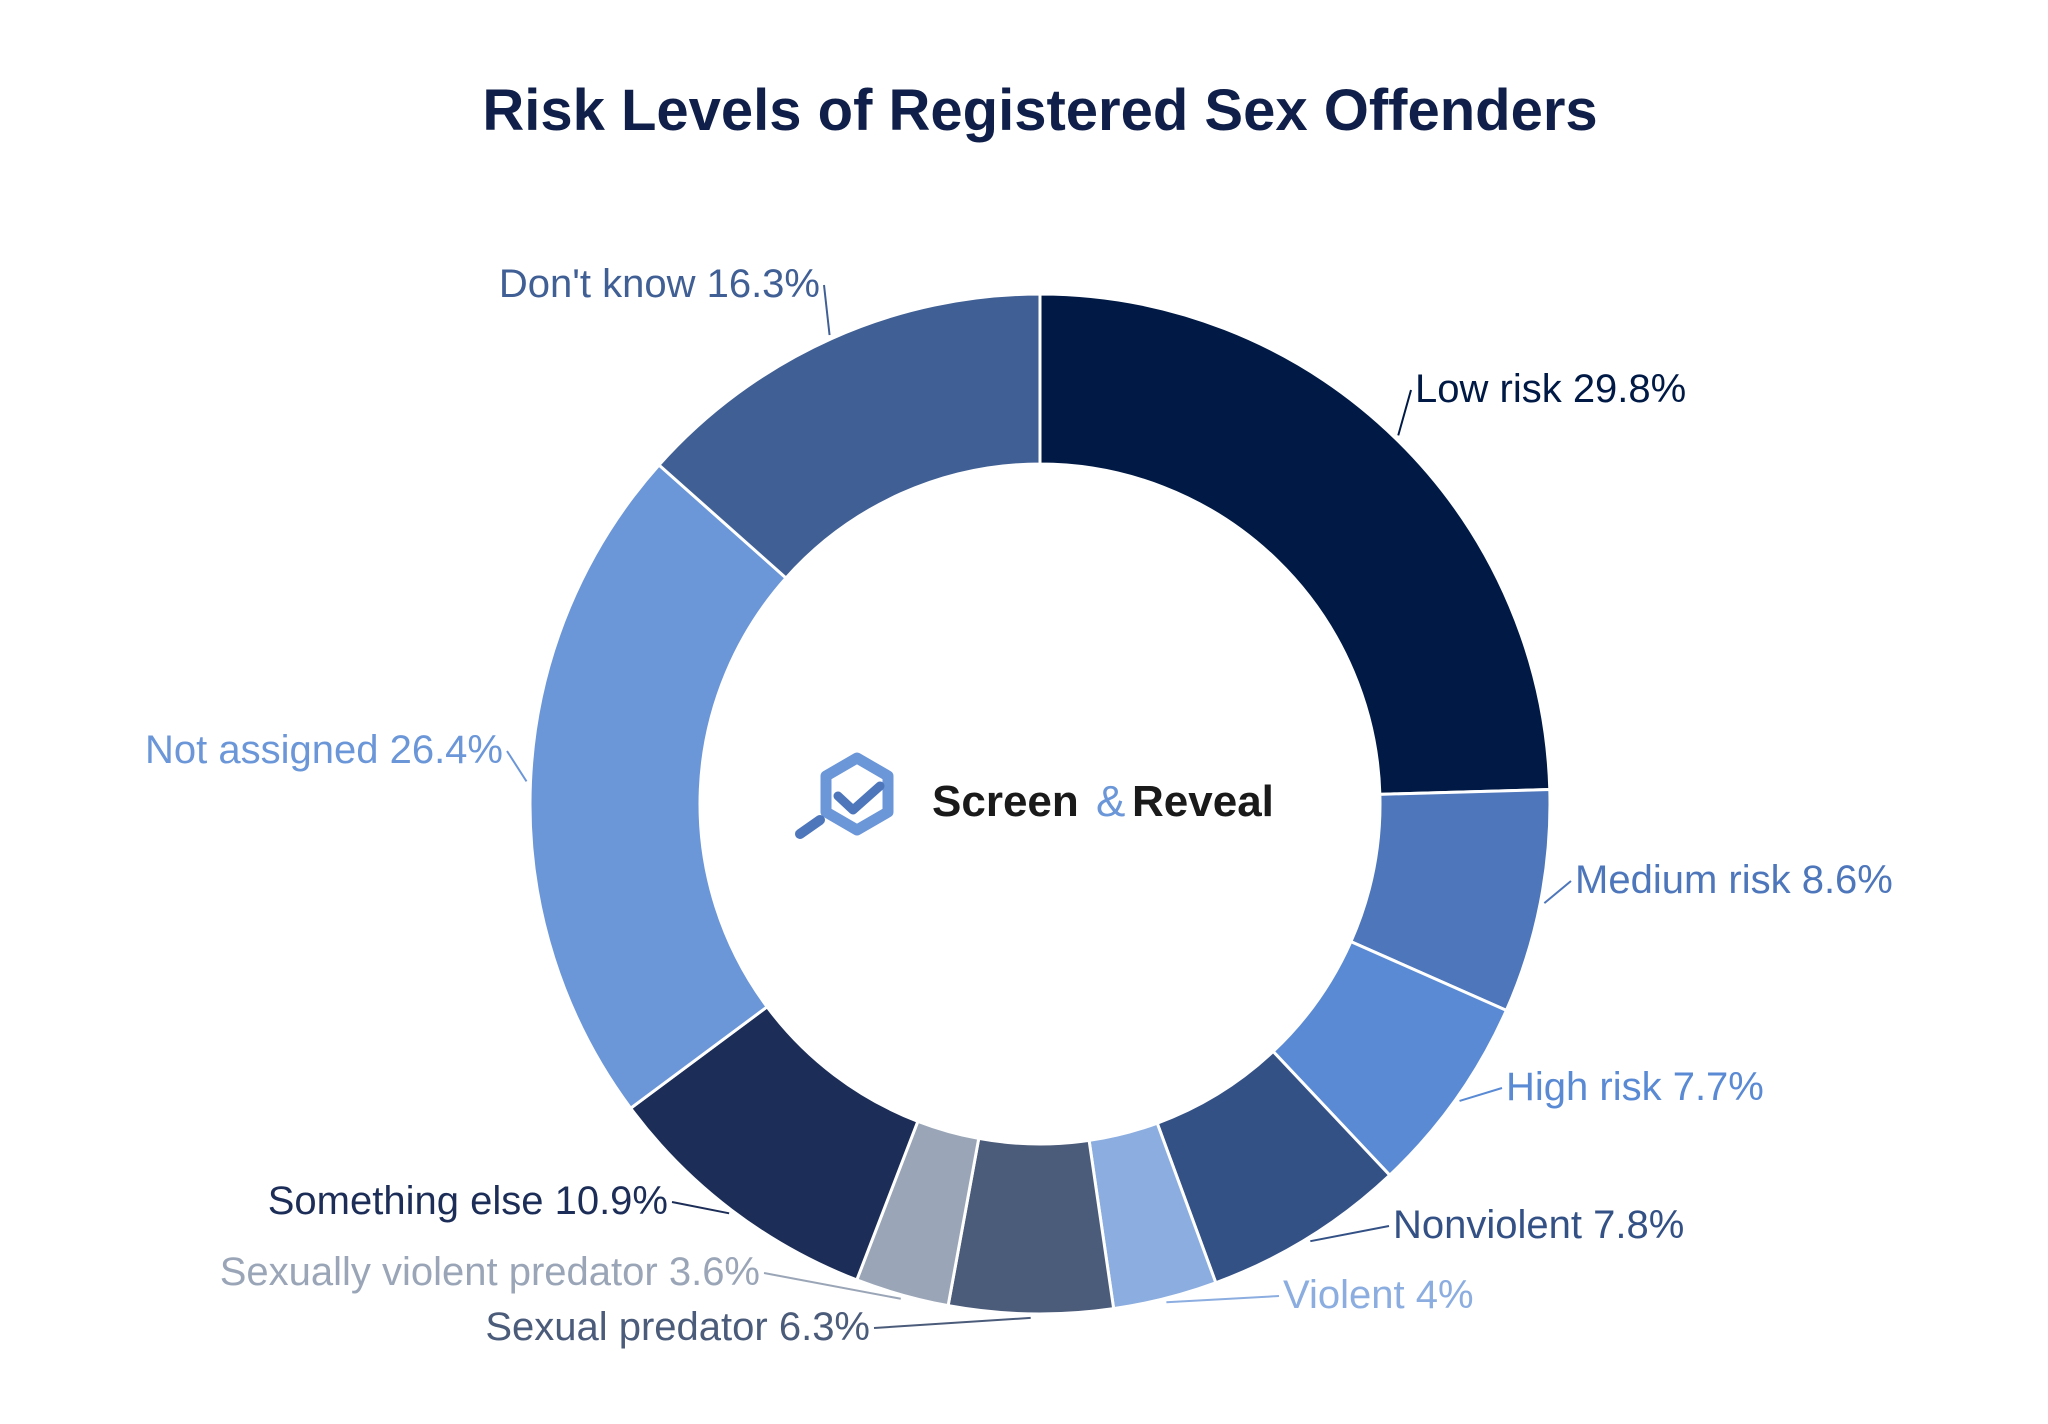 The image size is (2048, 1424). I want to click on label-sexually-violent-predator: Sexually violent predator 3.6%, so click(490, 1272).